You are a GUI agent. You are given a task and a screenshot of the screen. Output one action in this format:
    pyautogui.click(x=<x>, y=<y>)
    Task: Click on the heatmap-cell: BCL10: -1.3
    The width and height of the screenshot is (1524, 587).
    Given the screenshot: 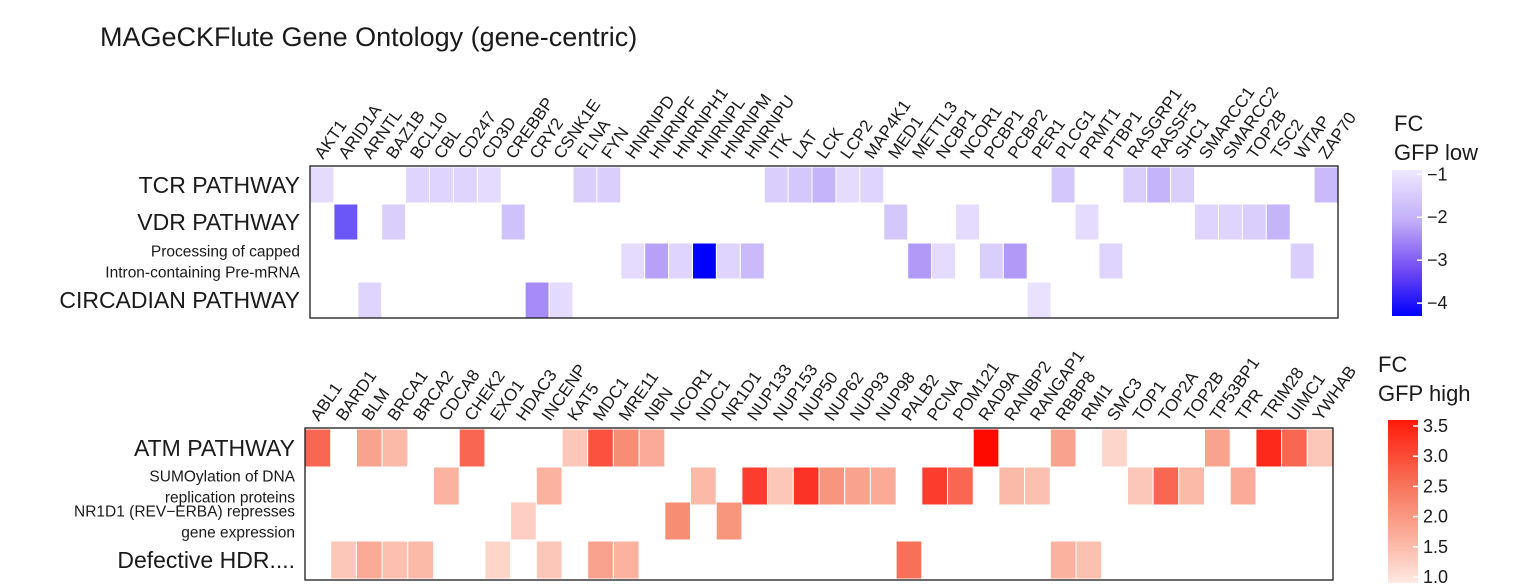 What is the action you would take?
    pyautogui.click(x=418, y=185)
    